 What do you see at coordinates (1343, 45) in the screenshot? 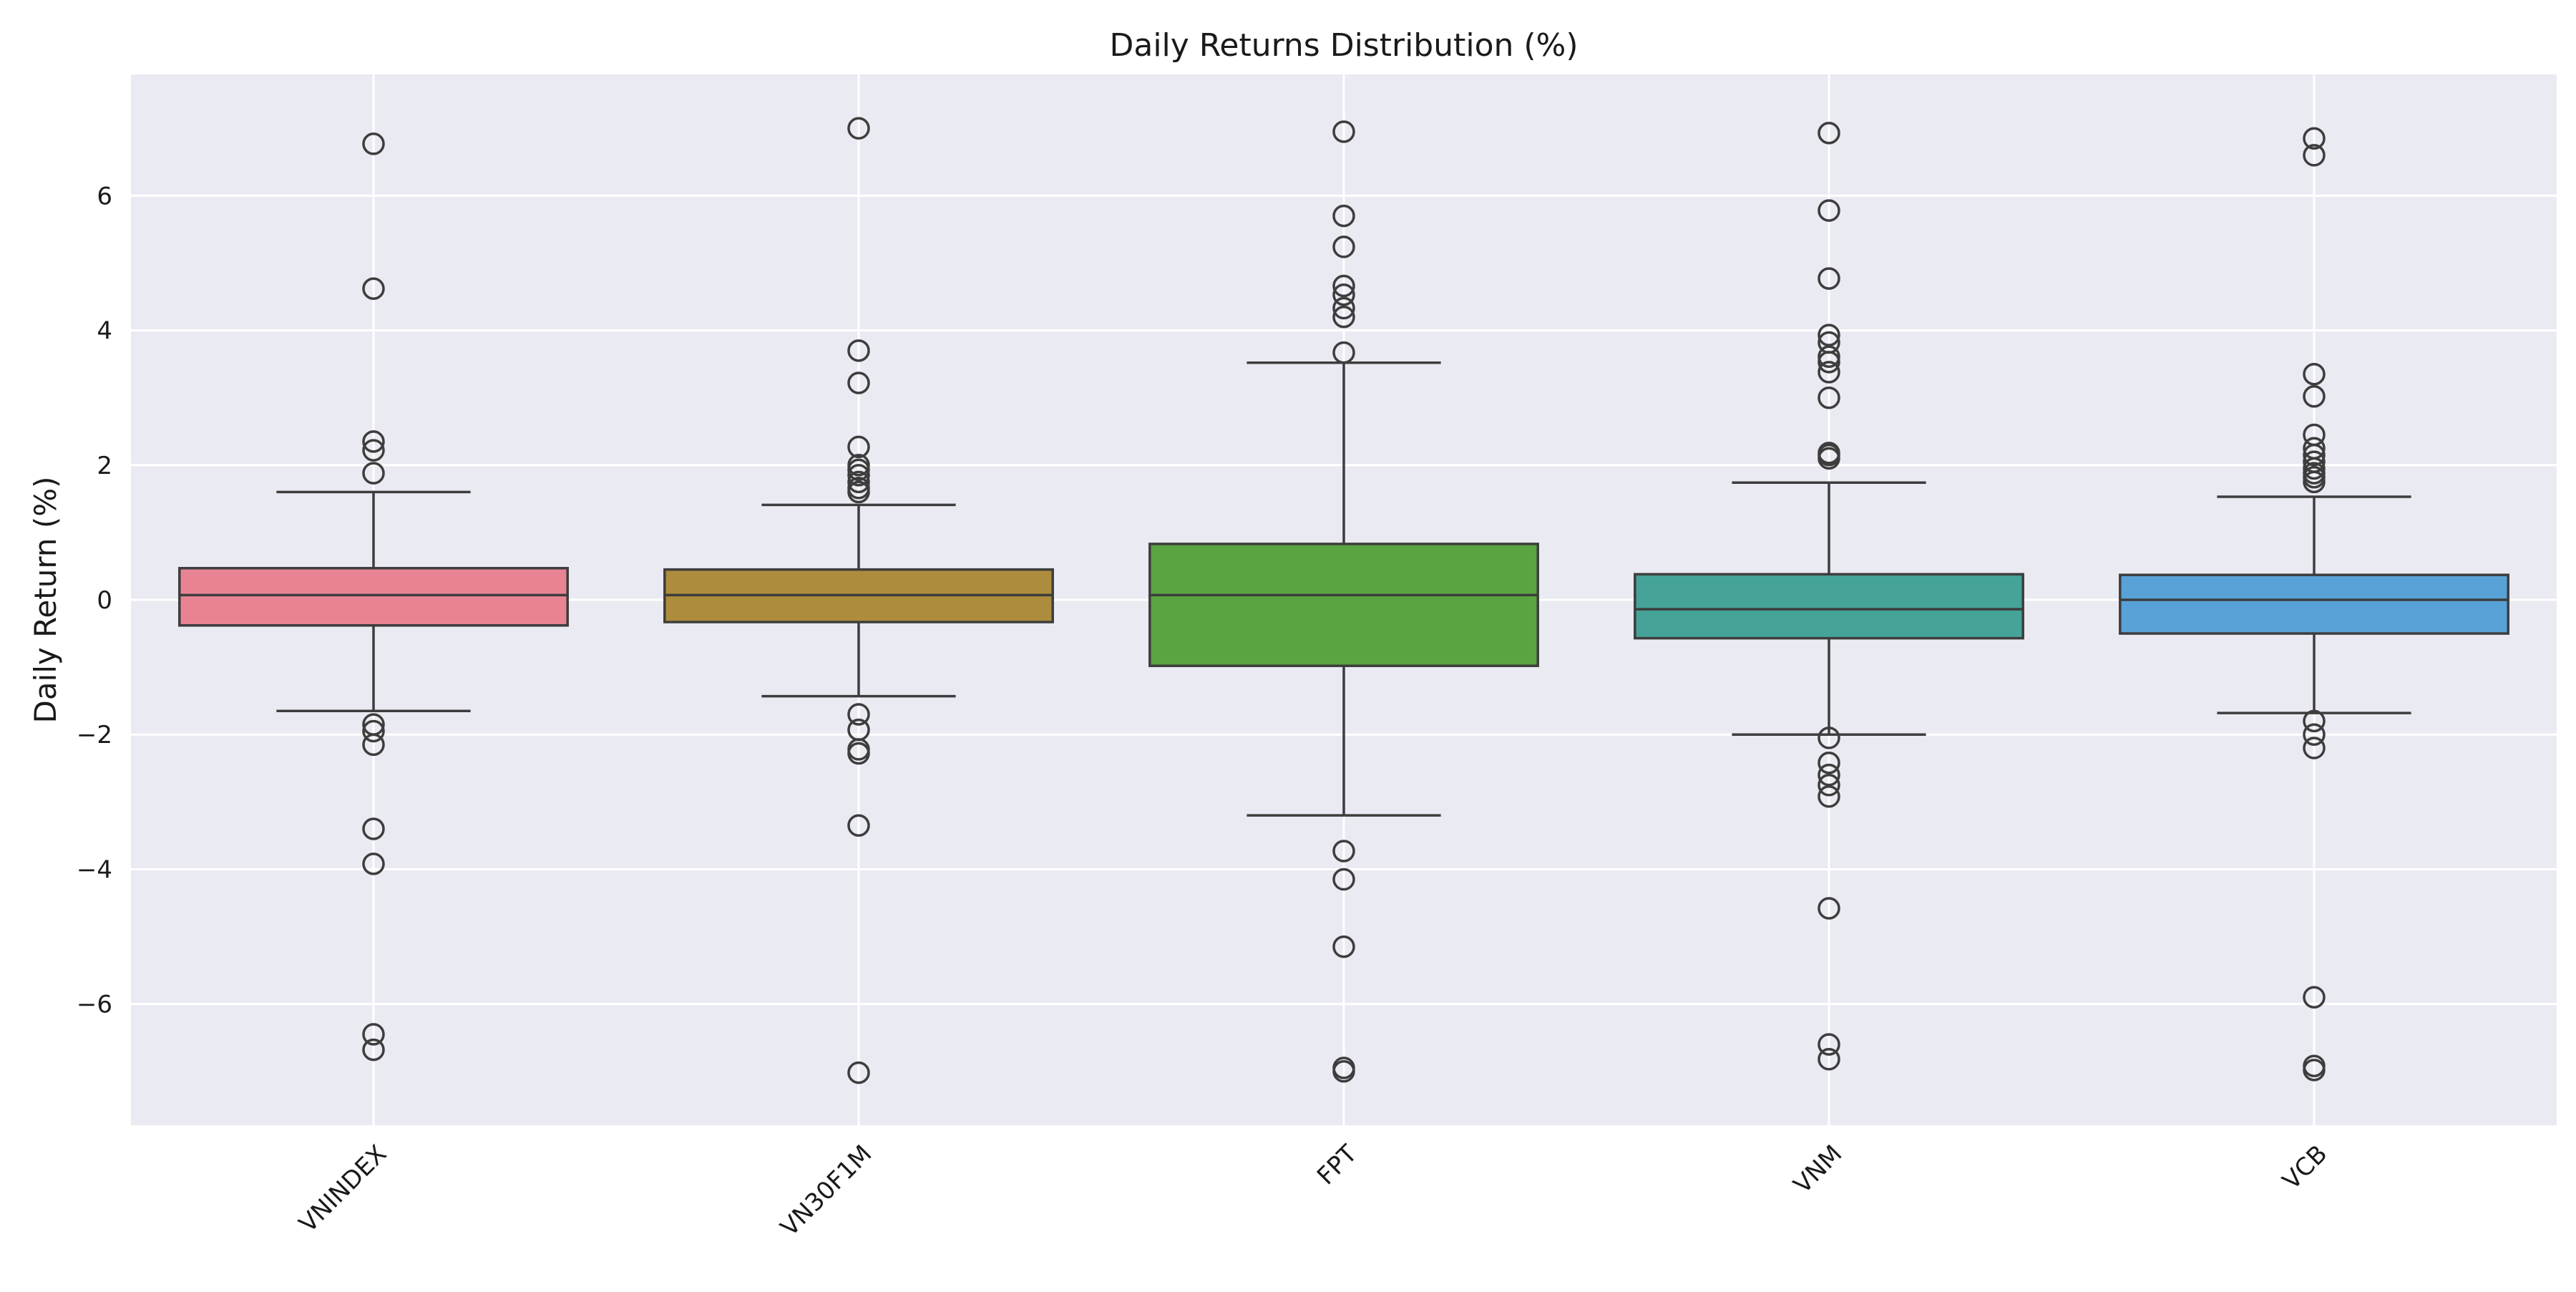
I see `chart-title: Daily Returns Distribution (%)` at bounding box center [1343, 45].